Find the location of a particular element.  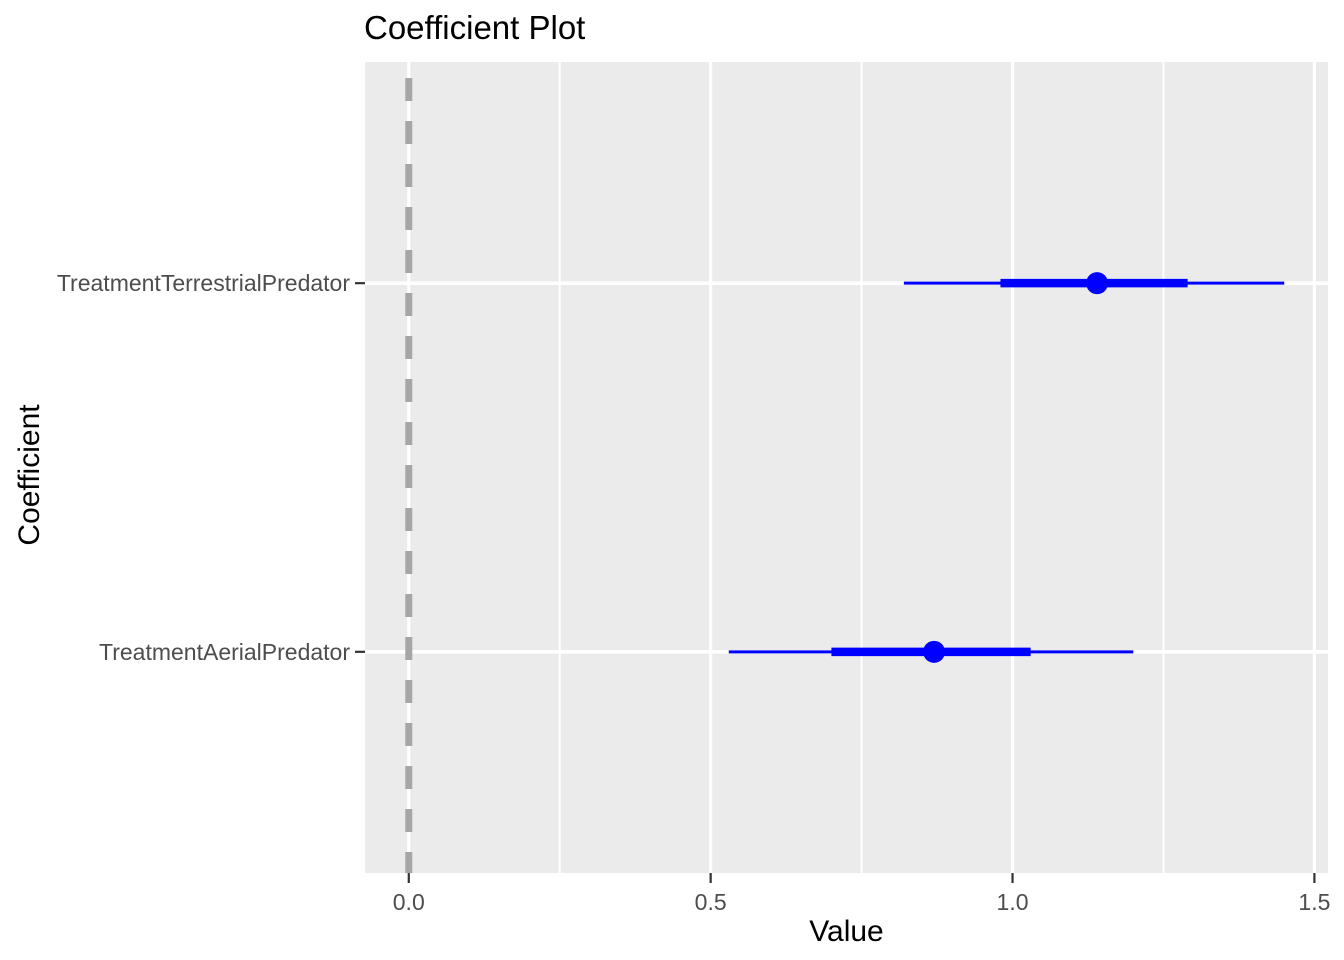

y-axis-tick-label: TreatmentTerrestrialPredator is located at coordinates (203, 283).